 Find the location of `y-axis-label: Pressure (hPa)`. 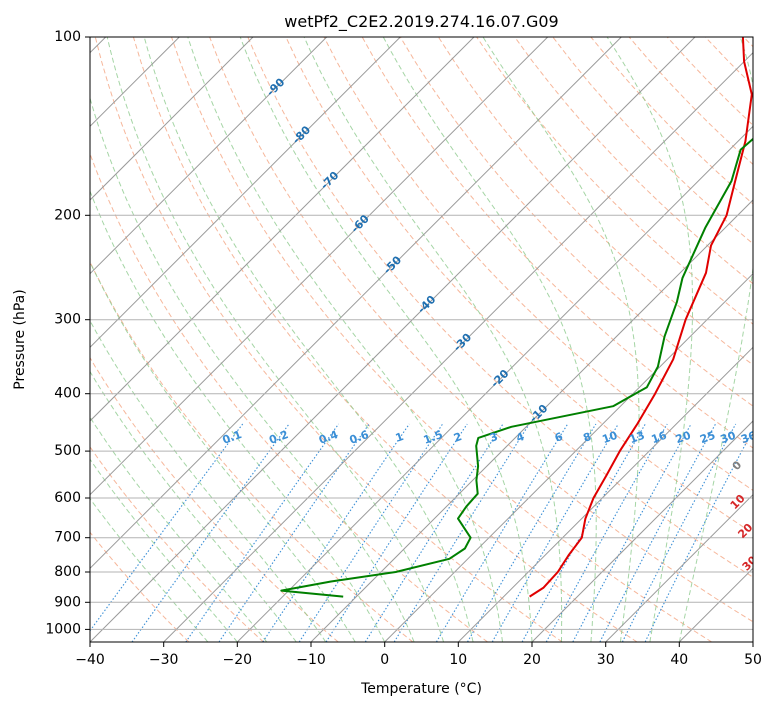

y-axis-label: Pressure (hPa) is located at coordinates (20, 339).